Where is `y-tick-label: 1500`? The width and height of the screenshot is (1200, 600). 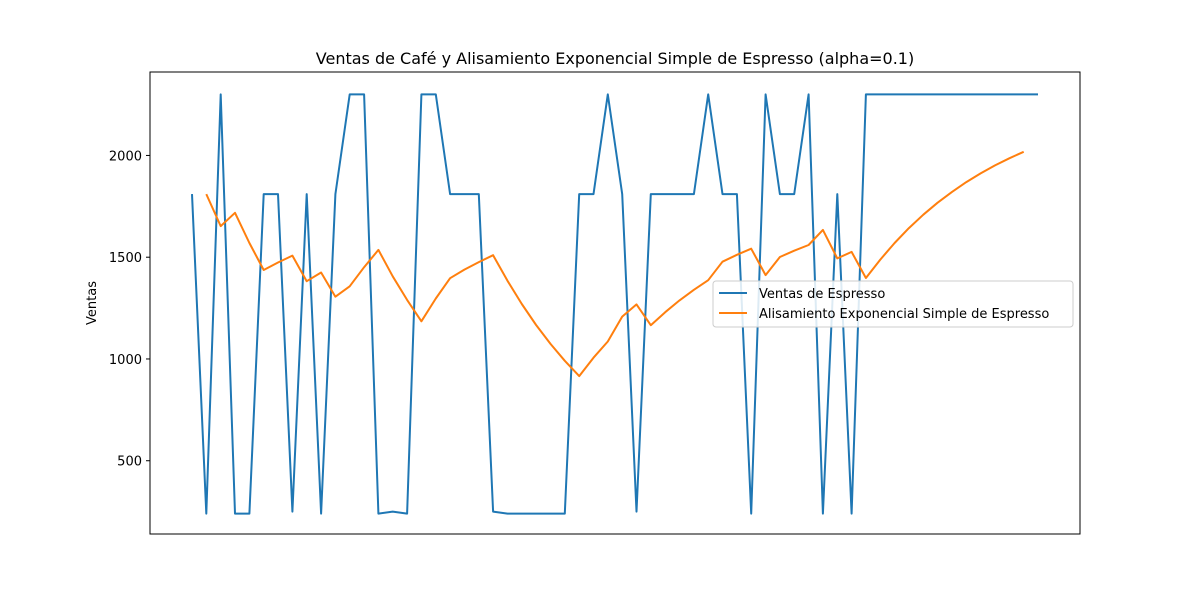
y-tick-label: 1500 is located at coordinates (125, 258).